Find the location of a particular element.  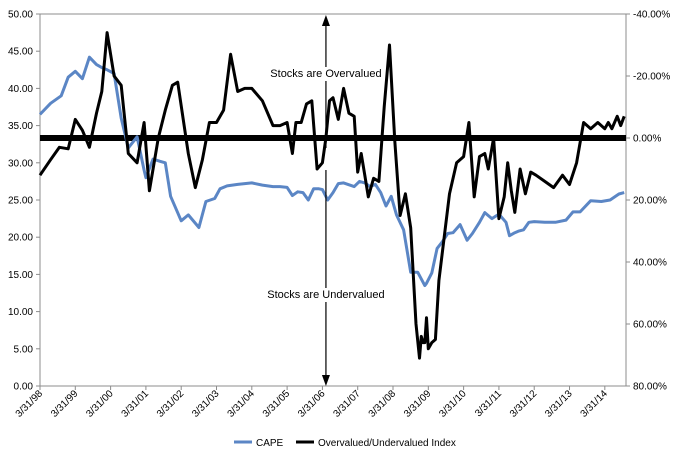

legend: CAPE Overvalued/Undervalued Index is located at coordinates (345, 443).